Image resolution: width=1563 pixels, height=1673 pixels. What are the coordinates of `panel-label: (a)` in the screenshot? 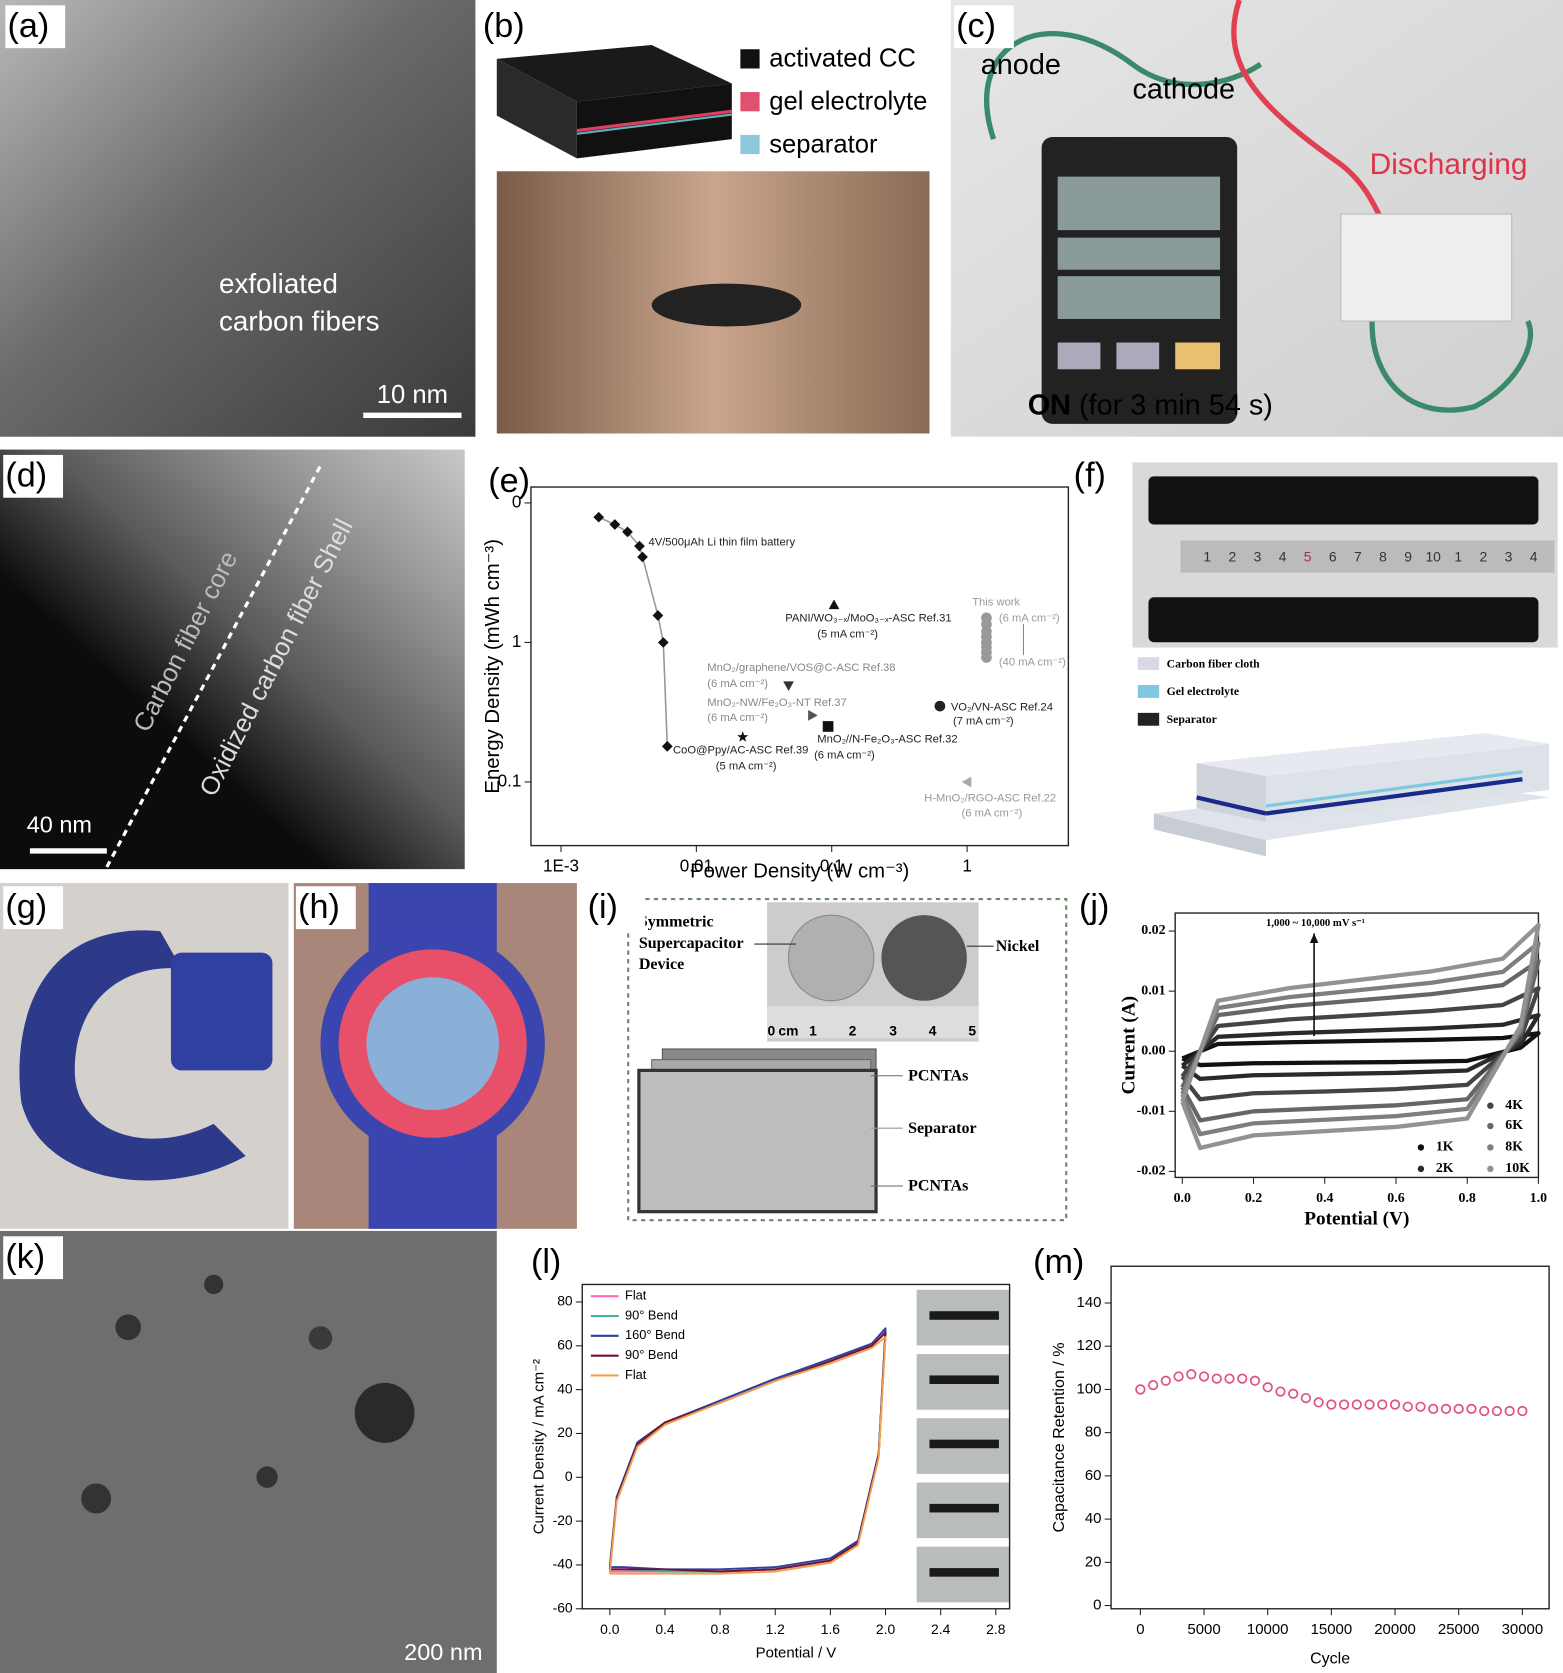 It's located at (28, 26).